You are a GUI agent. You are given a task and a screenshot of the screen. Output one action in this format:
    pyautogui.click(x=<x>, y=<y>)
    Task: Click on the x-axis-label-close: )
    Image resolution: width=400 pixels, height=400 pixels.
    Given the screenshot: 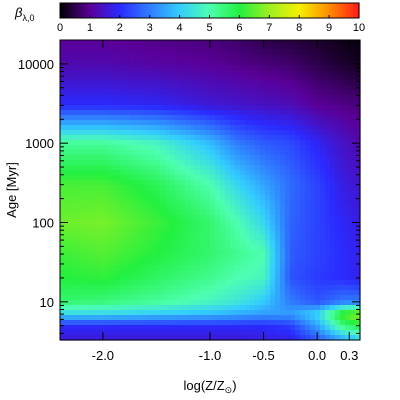 What is the action you would take?
    pyautogui.click(x=234, y=385)
    